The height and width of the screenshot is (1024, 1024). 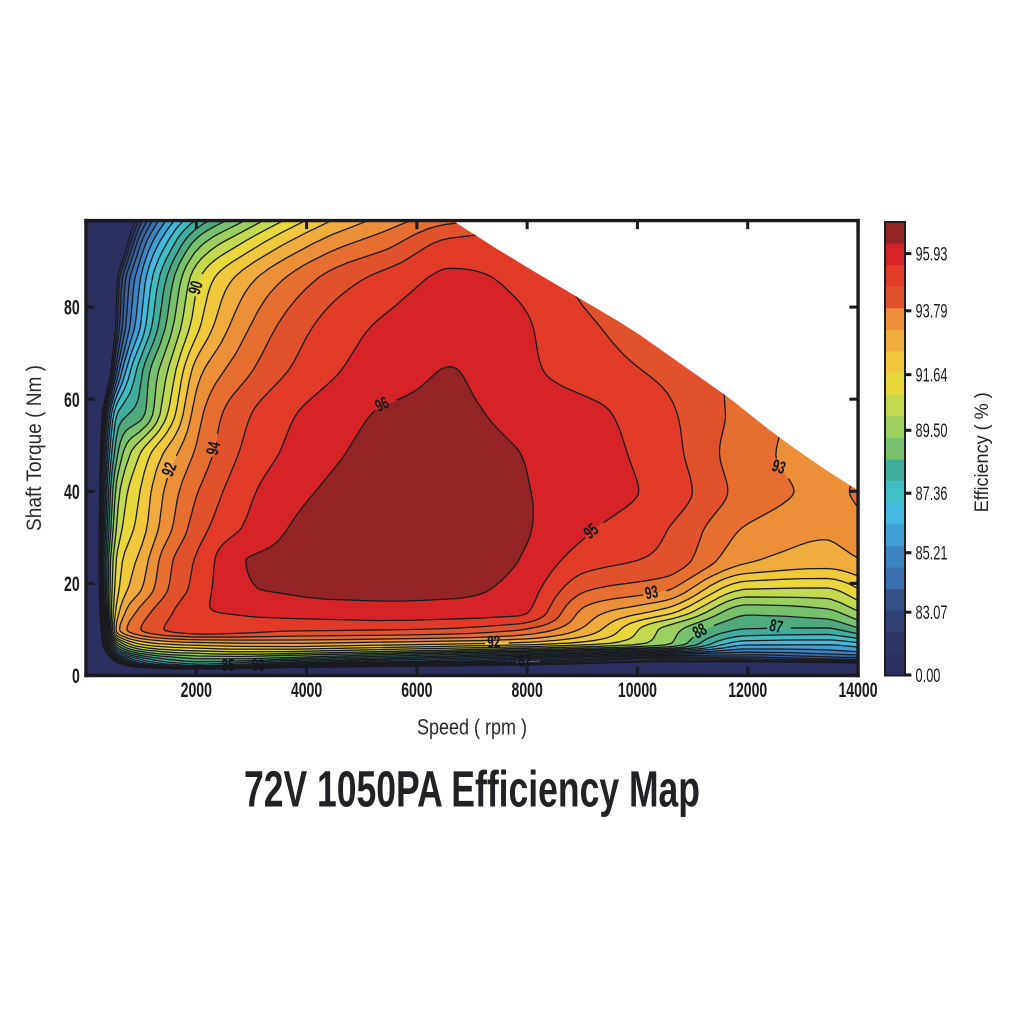 What do you see at coordinates (76, 676) in the screenshot?
I see `svg-text: 0` at bounding box center [76, 676].